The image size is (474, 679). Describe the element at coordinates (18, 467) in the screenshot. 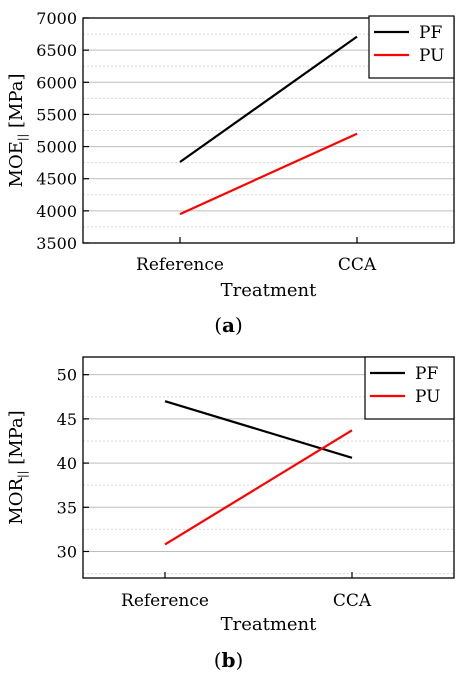

I see `y-axis-label: MOR|| [MPa]` at that location.